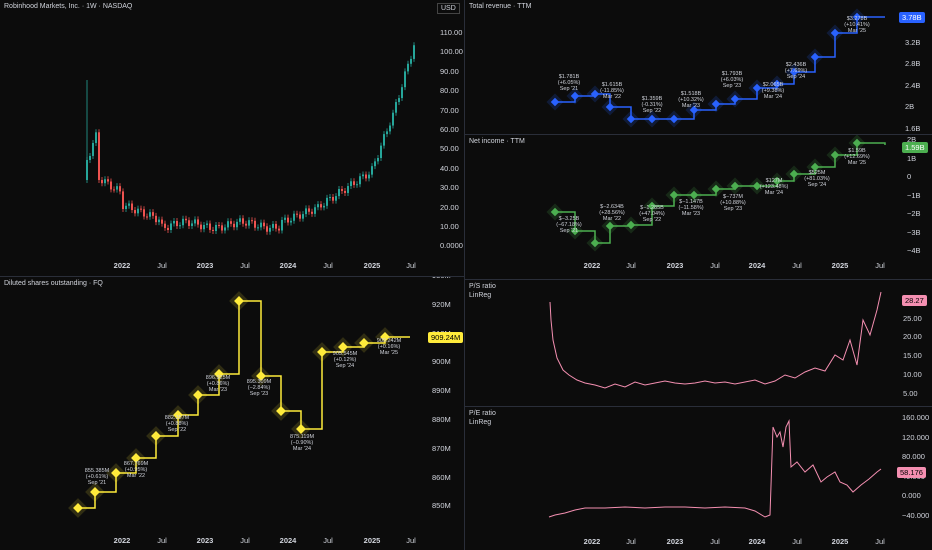 This screenshot has height=550, width=932. Describe the element at coordinates (690, 208) in the screenshot. I see `income-annotation: $−1.147B (−11.58%) Mar '23` at that location.